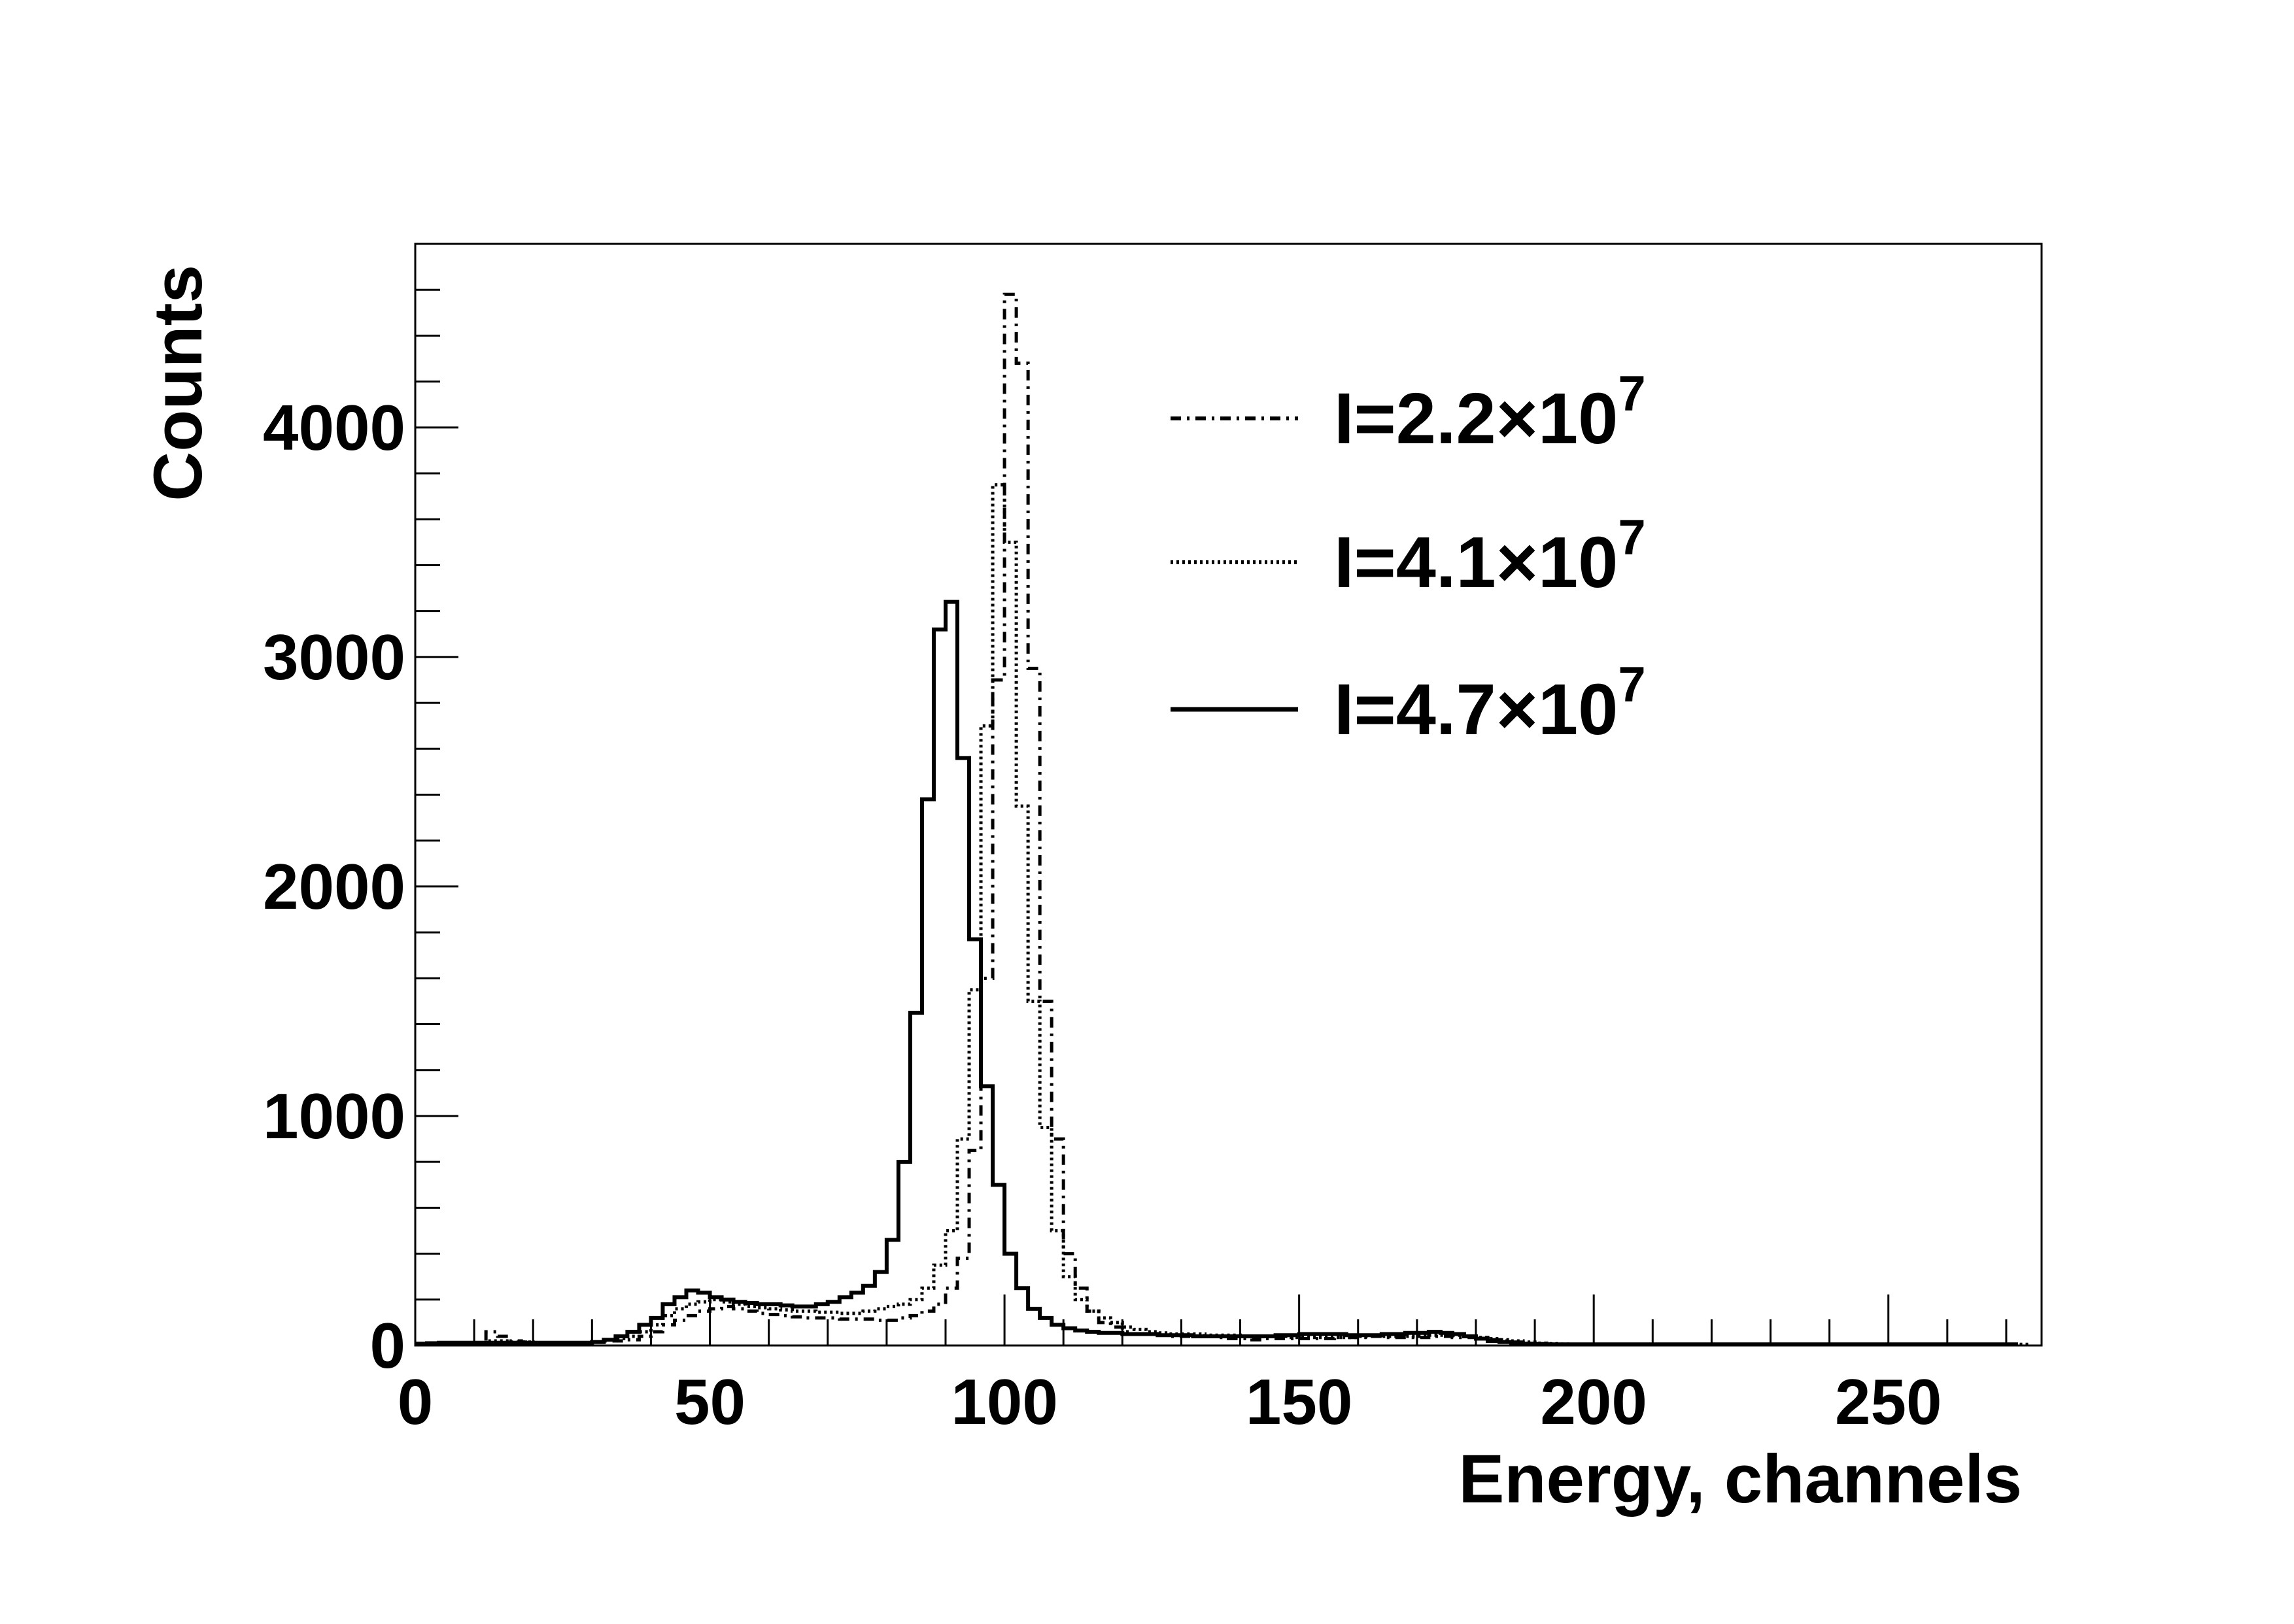 The width and height of the screenshot is (2294, 1624). What do you see at coordinates (1415, 709) in the screenshot?
I see `legend-label-base: I=4.7` at bounding box center [1415, 709].